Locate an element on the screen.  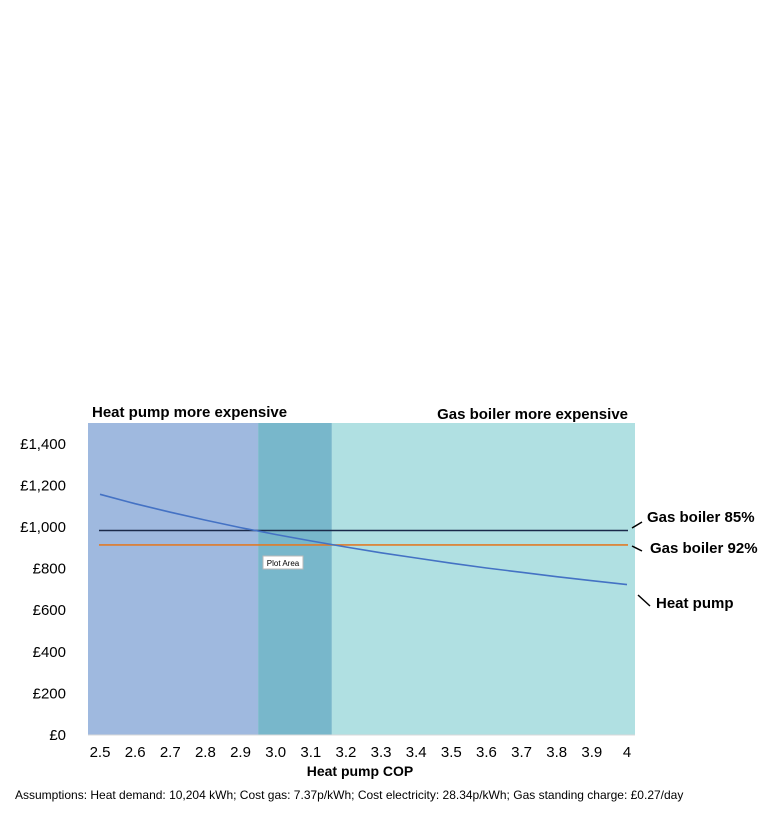
x-tick-label: 2.6 is located at coordinates (135, 752).